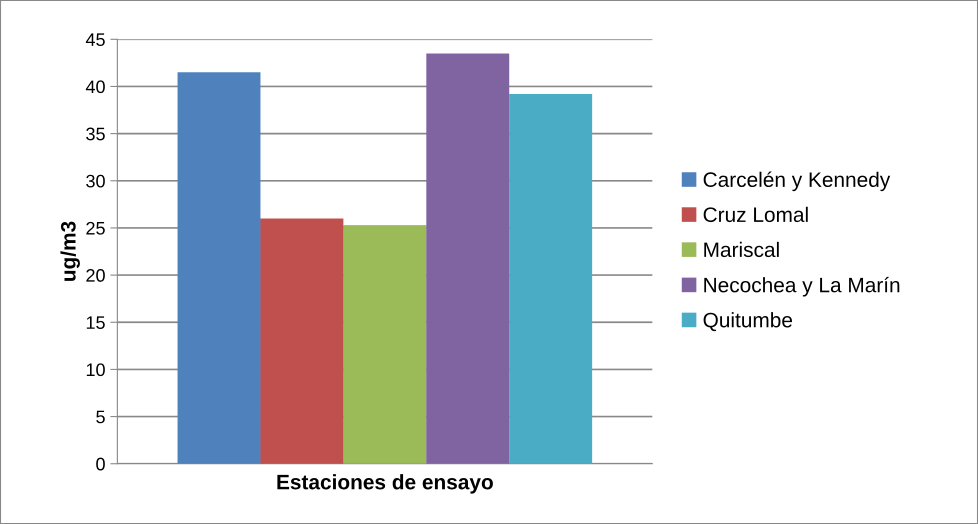 This screenshot has height=524, width=978. What do you see at coordinates (797, 181) in the screenshot?
I see `legend-label: Carcelén y Kennedy` at bounding box center [797, 181].